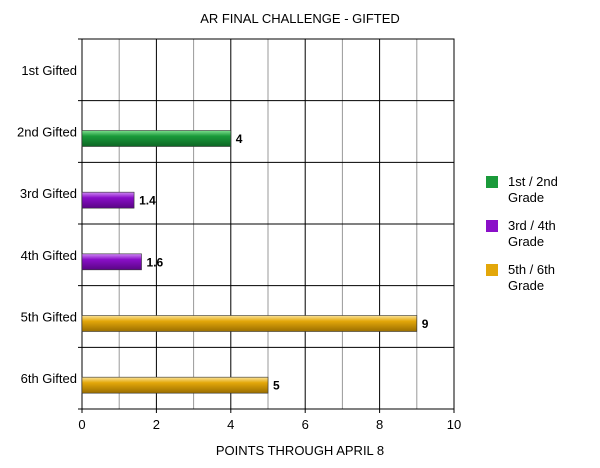 Image resolution: width=600 pixels, height=468 pixels. I want to click on legend-item-3rd-4th-grade: 3rd / 4th Grade, so click(541, 234).